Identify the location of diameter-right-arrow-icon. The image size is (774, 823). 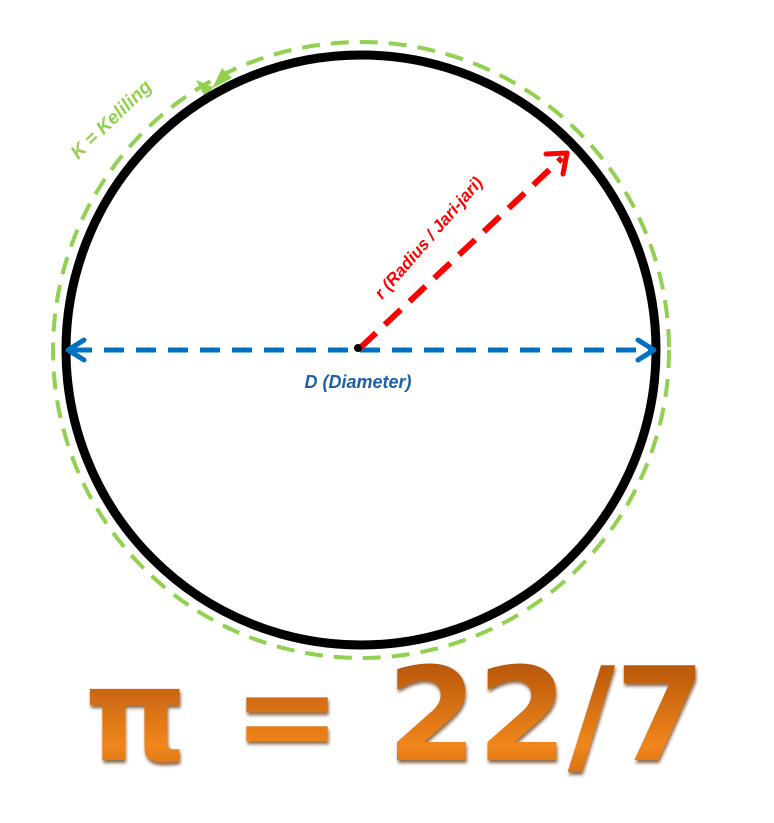
(646, 350).